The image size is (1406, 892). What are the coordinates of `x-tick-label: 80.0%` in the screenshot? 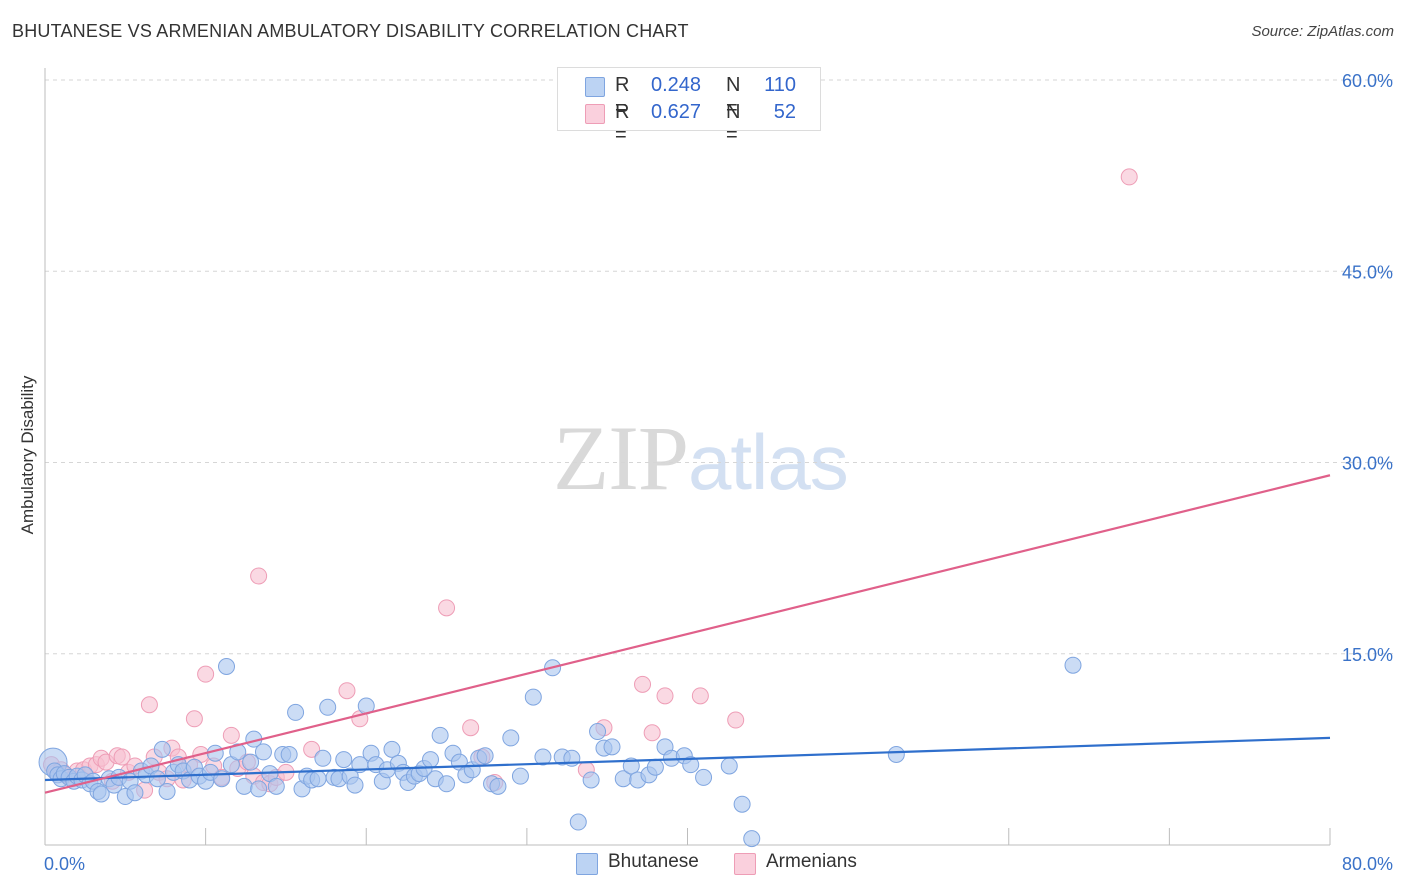 It's located at (1367, 864).